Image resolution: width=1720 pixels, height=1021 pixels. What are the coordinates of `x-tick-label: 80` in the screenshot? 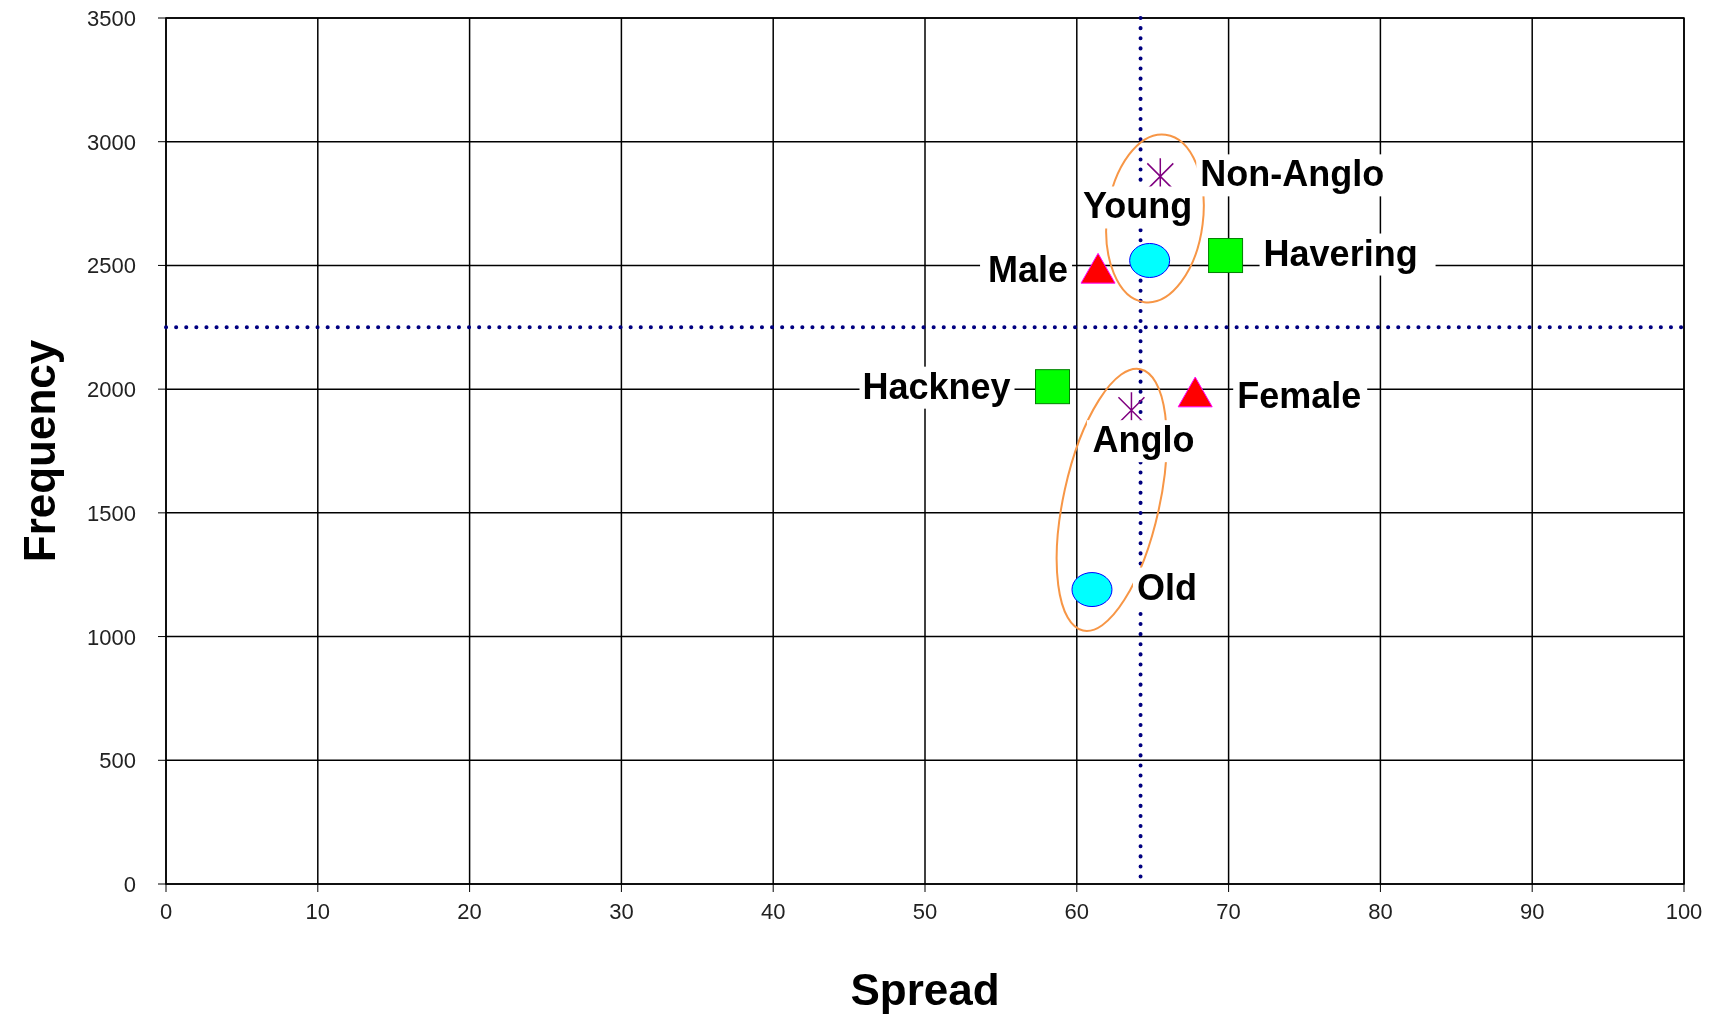 It's located at (1380, 911).